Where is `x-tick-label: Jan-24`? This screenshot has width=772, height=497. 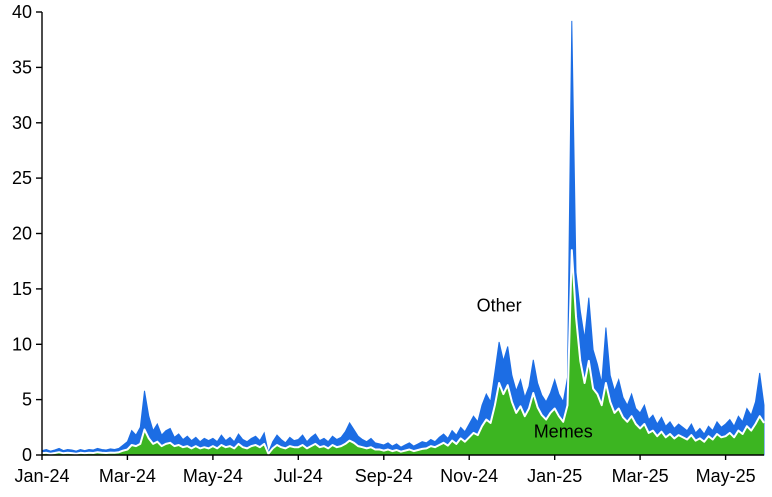 x-tick-label: Jan-24 is located at coordinates (41, 476).